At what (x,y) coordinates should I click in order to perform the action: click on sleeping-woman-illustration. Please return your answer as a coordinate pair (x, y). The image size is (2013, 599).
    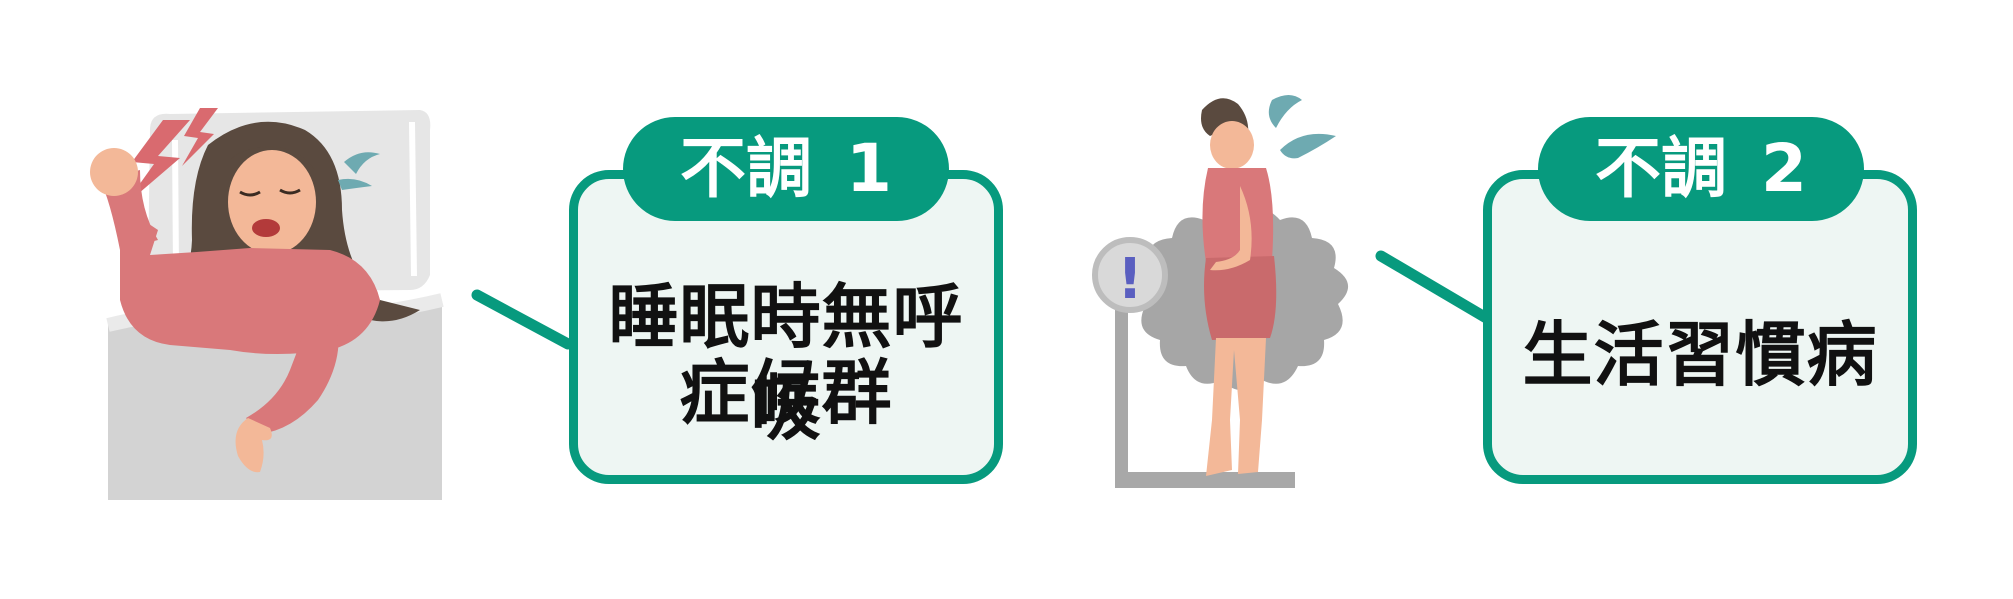
    Looking at the image, I should click on (267, 304).